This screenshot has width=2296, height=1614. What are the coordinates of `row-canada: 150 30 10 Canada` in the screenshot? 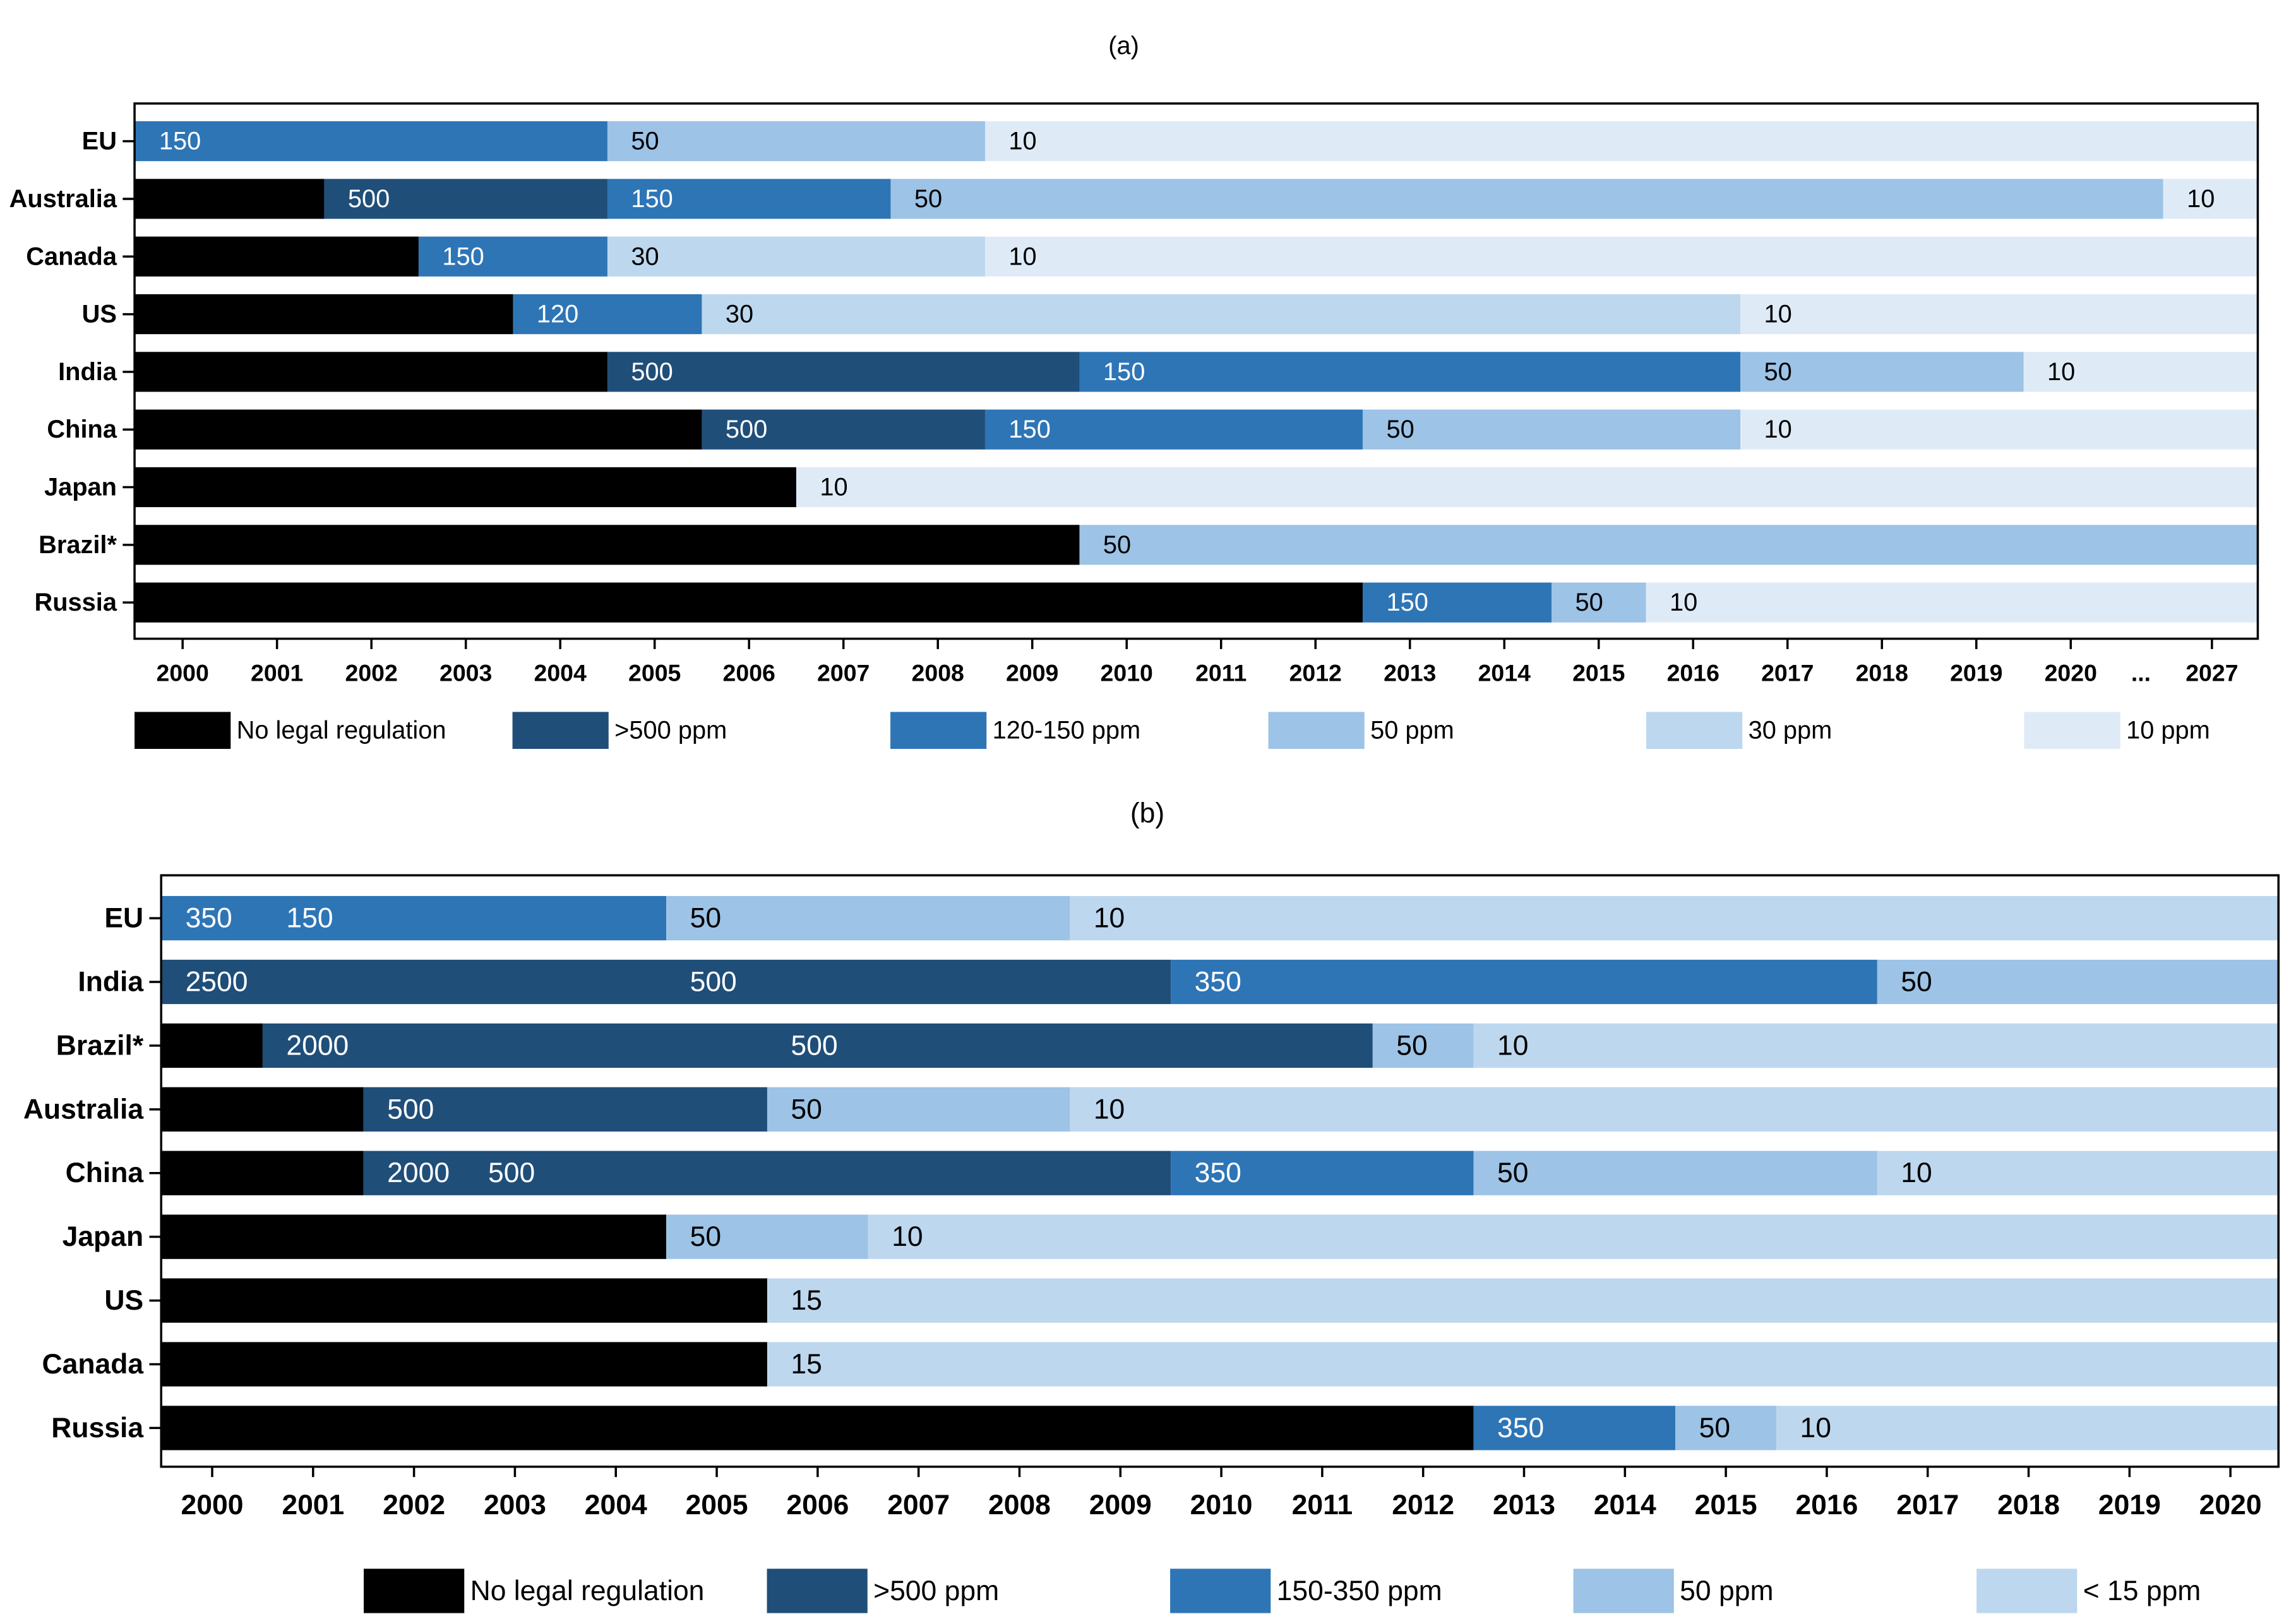 It's located at (1142, 256).